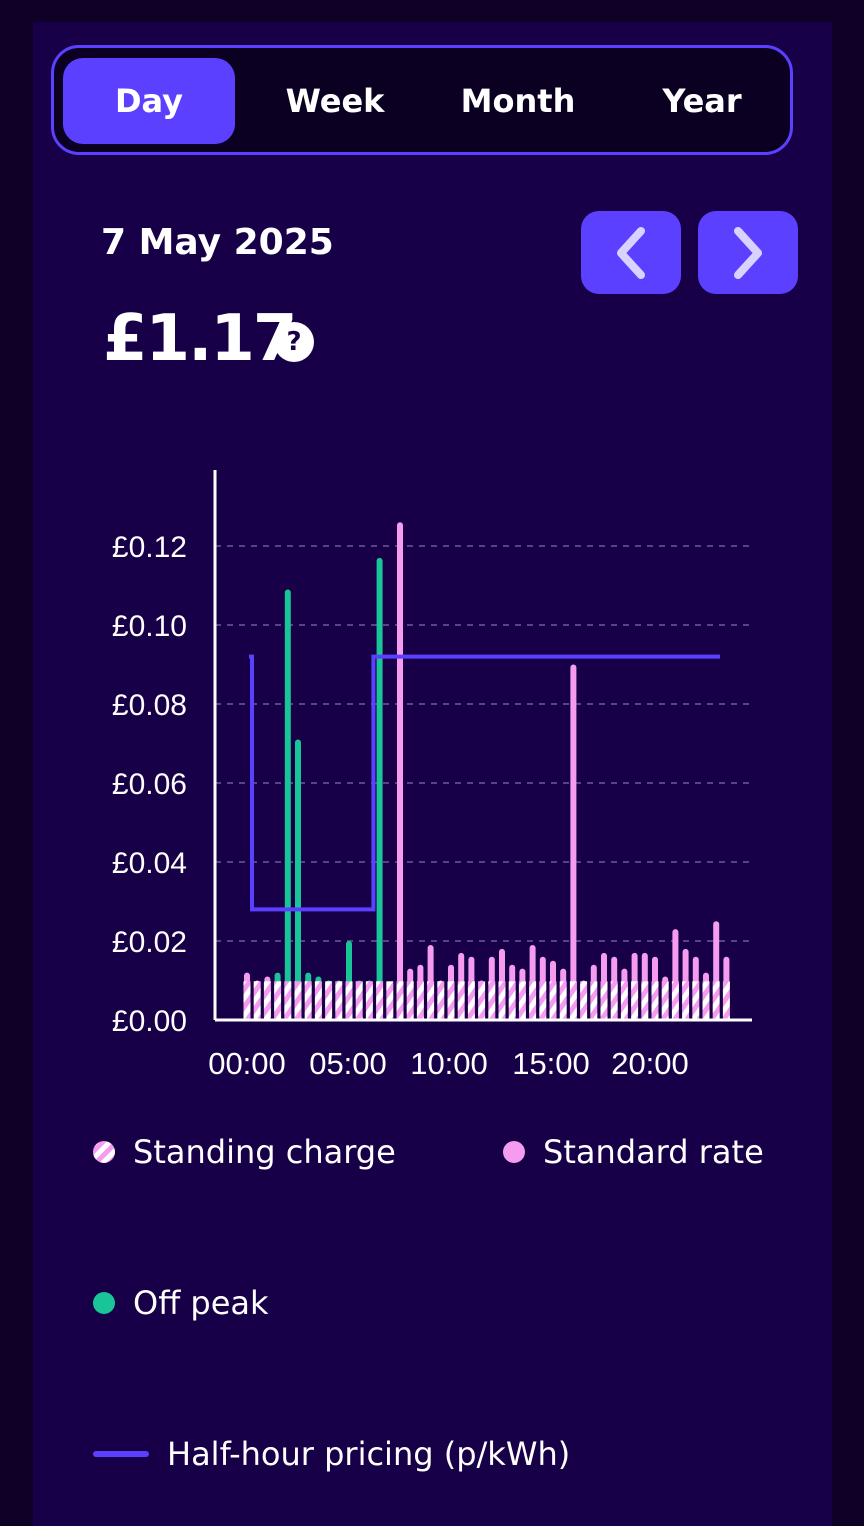 Image resolution: width=864 pixels, height=1526 pixels. What do you see at coordinates (217, 242) in the screenshot?
I see `selected-date: 7 May 2025` at bounding box center [217, 242].